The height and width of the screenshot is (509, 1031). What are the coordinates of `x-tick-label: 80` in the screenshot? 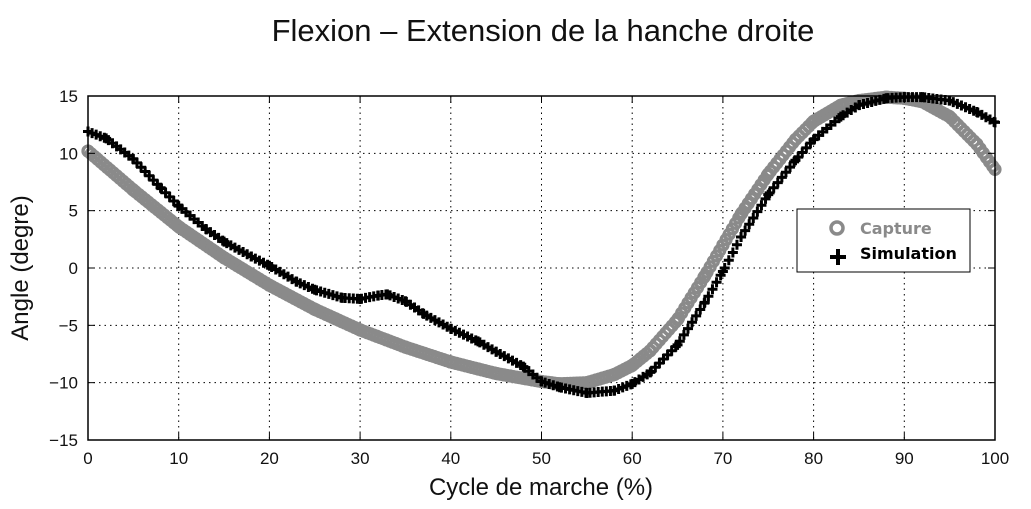 It's located at (813, 458).